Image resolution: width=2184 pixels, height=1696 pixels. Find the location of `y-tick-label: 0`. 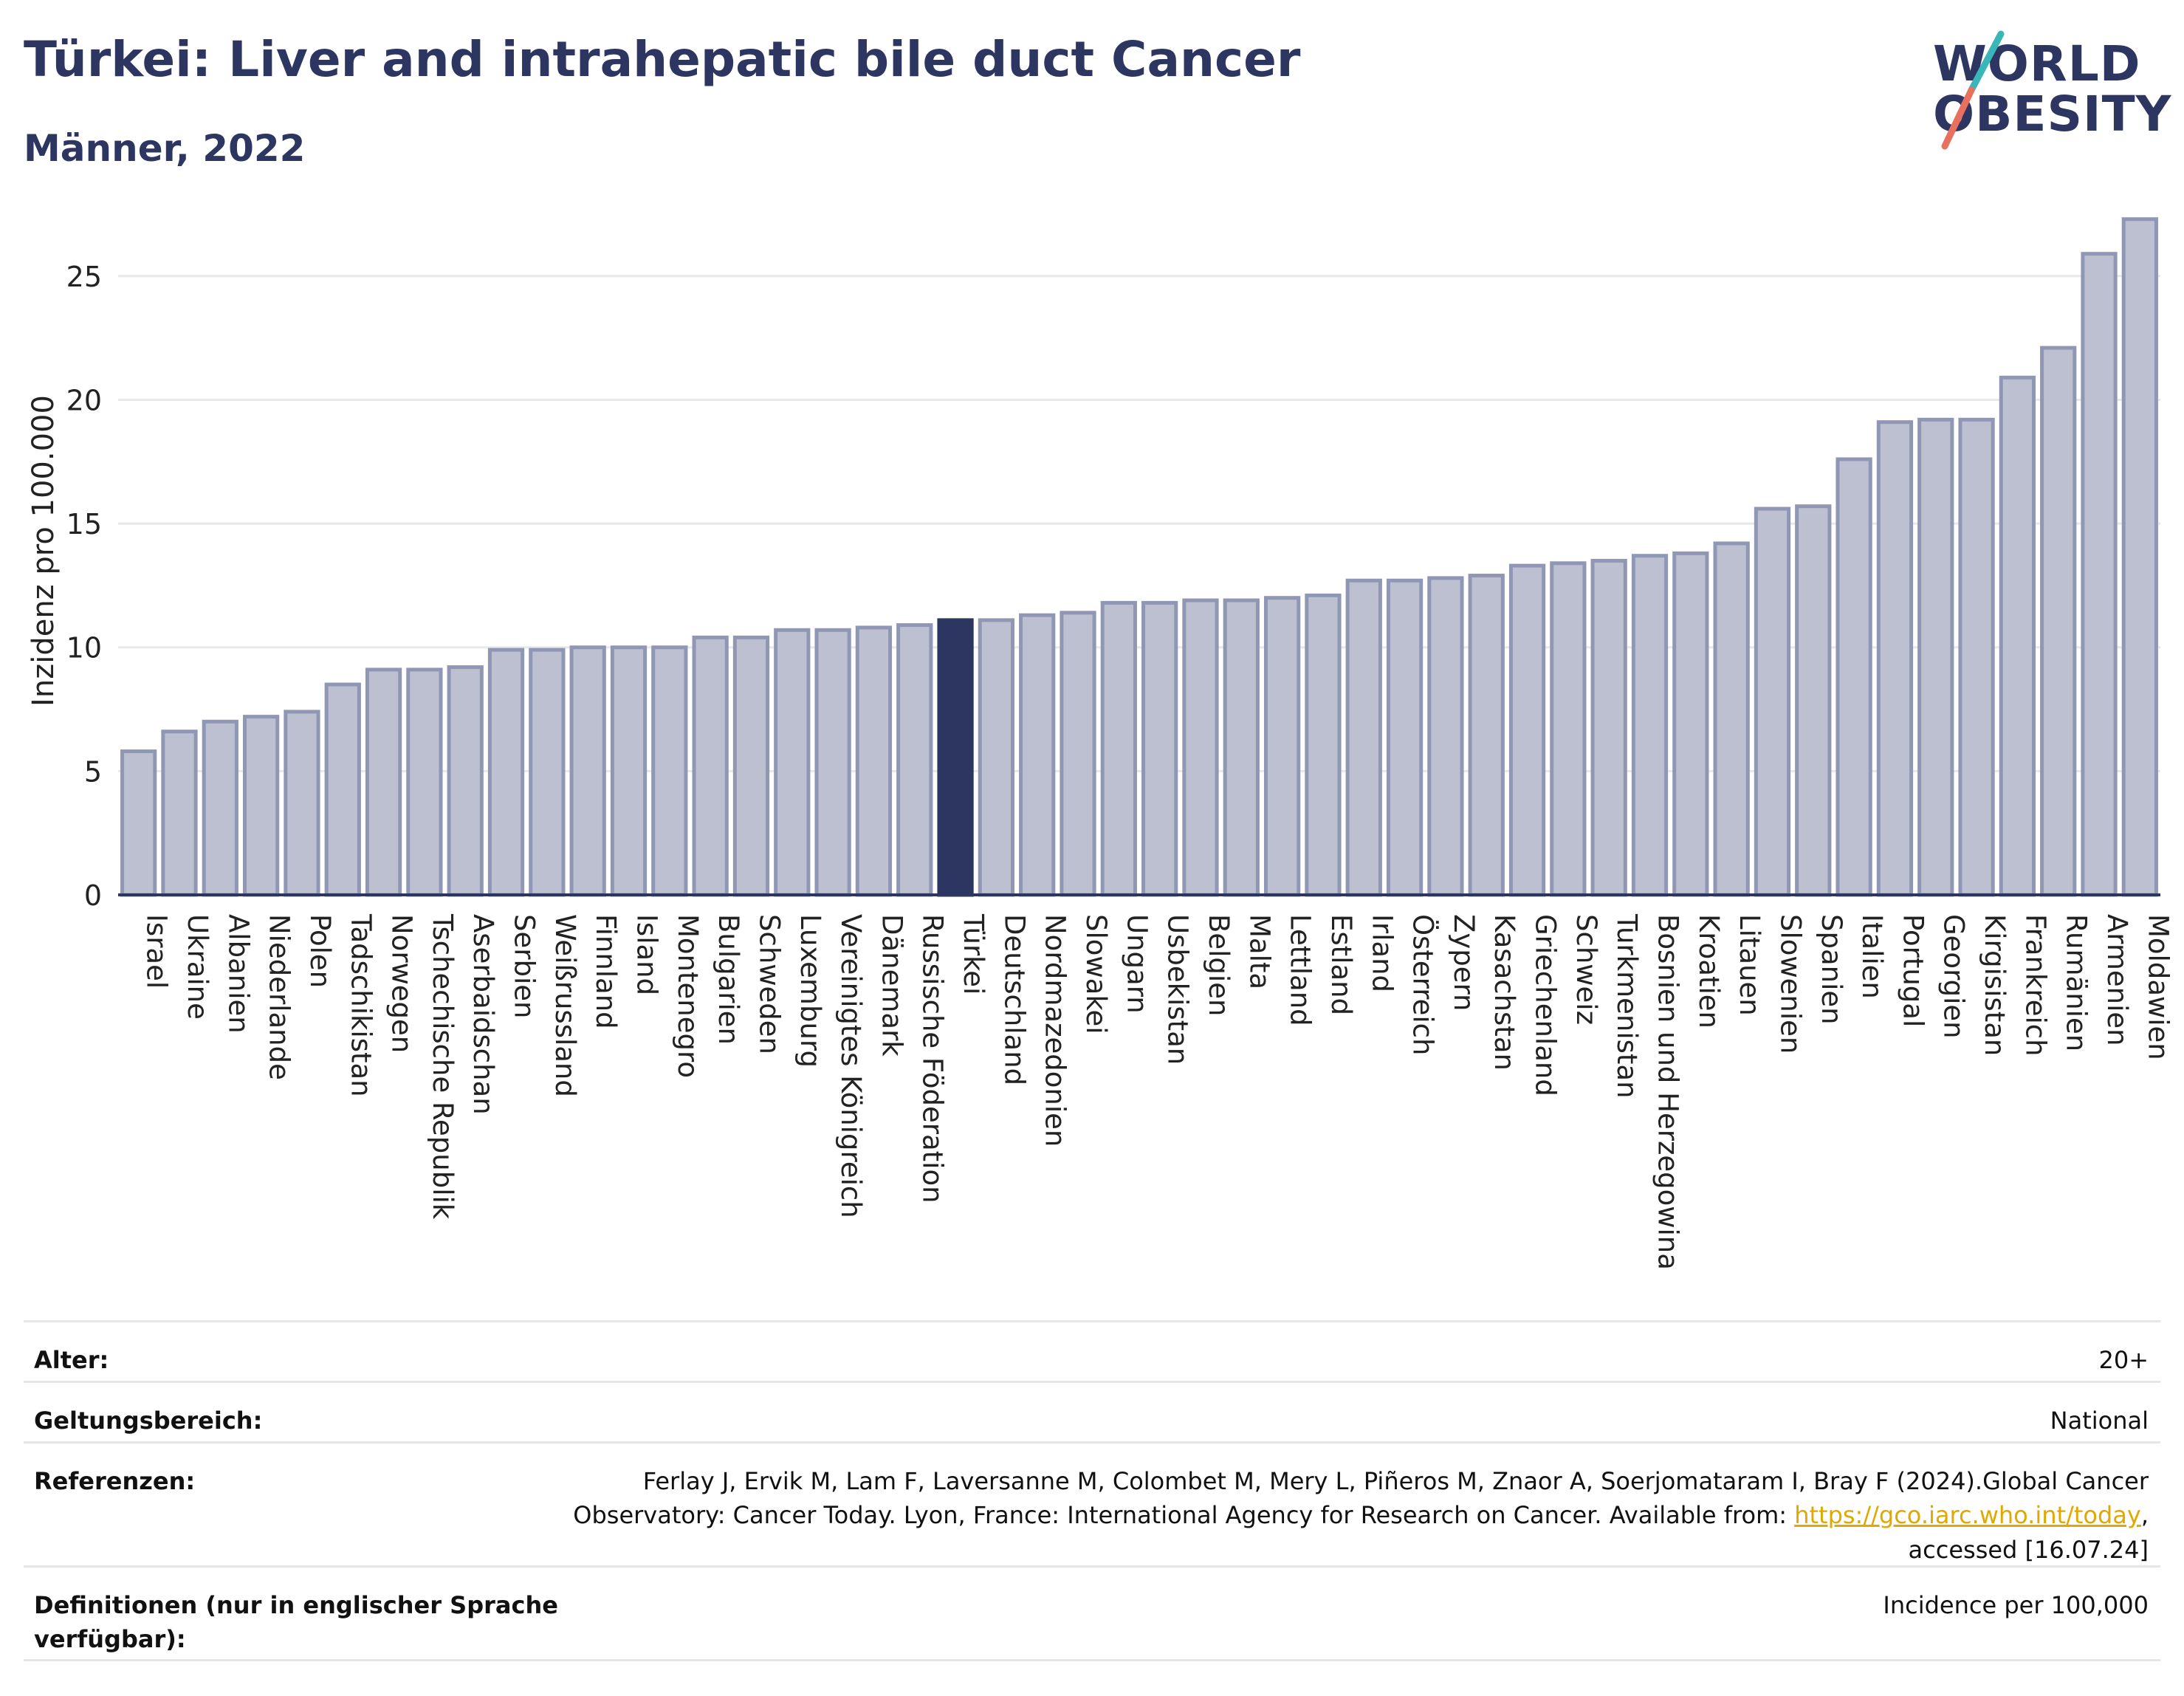

y-tick-label: 0 is located at coordinates (93, 896).